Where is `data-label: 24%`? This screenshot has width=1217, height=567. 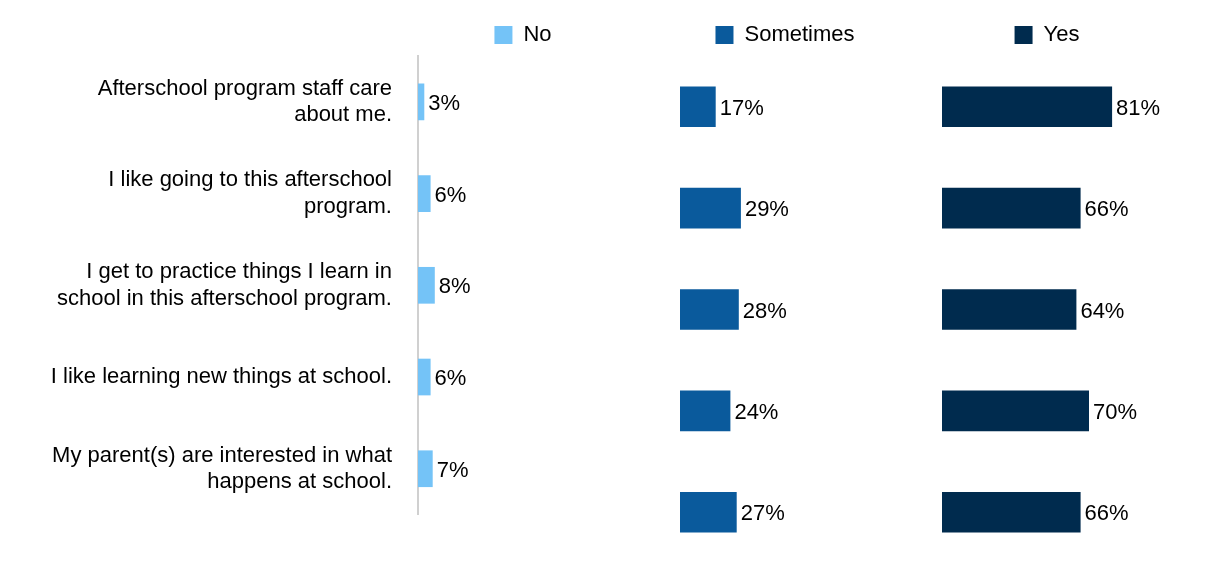 data-label: 24% is located at coordinates (756, 411).